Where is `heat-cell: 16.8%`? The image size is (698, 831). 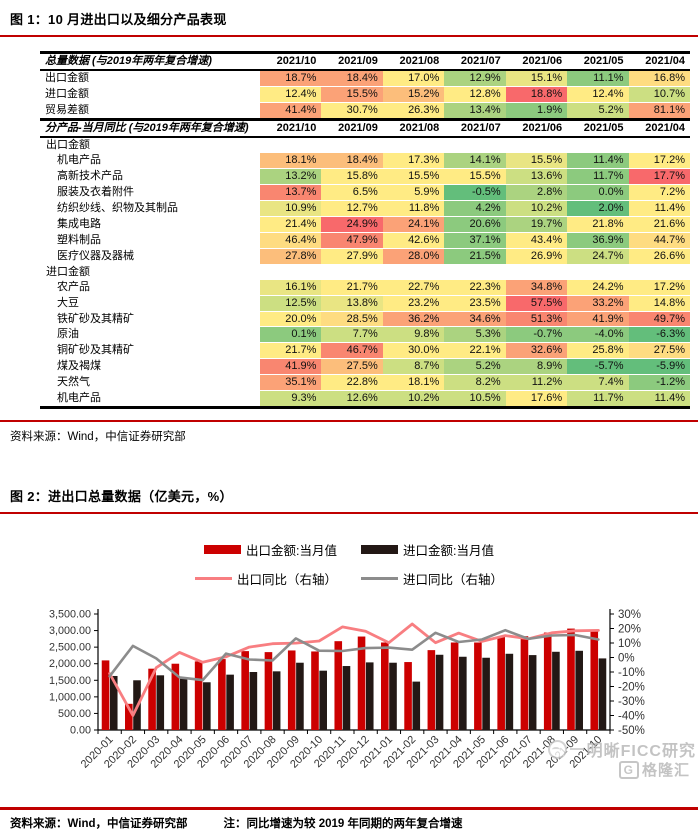
heat-cell: 16.8% is located at coordinates (659, 78).